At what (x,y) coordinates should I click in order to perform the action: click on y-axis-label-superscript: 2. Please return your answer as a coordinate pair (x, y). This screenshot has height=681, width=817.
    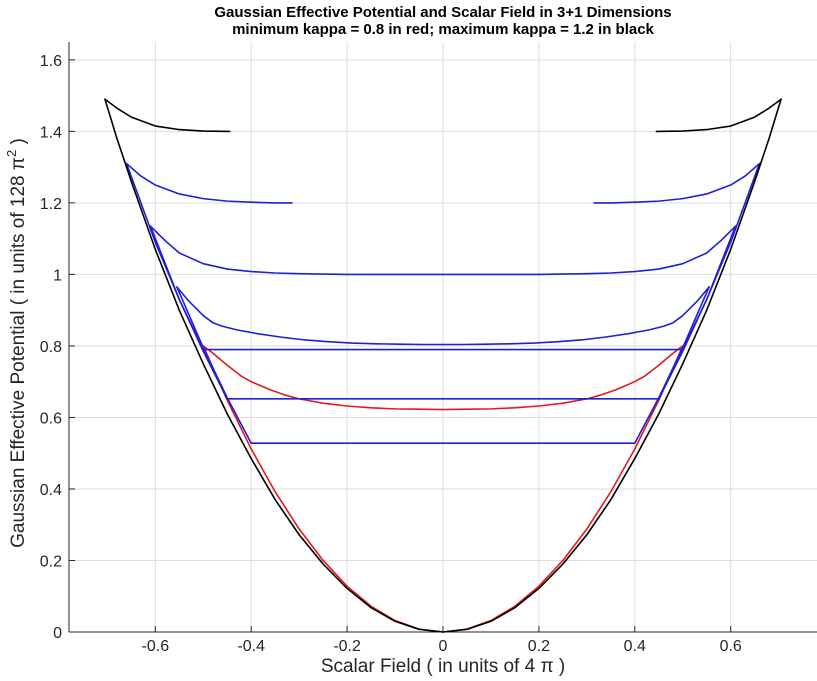
    Looking at the image, I should click on (11, 153).